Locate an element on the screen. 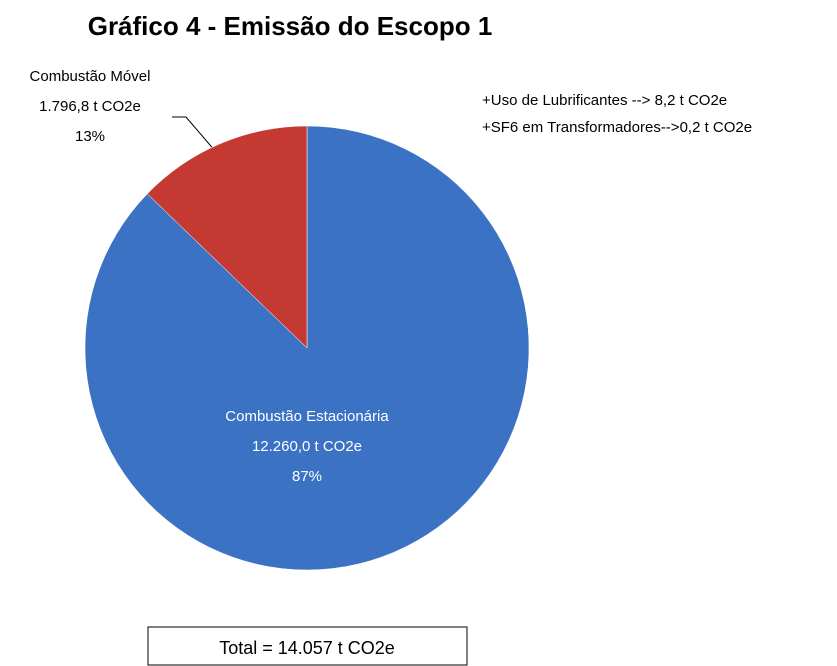 Image resolution: width=837 pixels, height=666 pixels. value-label: 1.796,8 t CO2e is located at coordinates (90, 106).